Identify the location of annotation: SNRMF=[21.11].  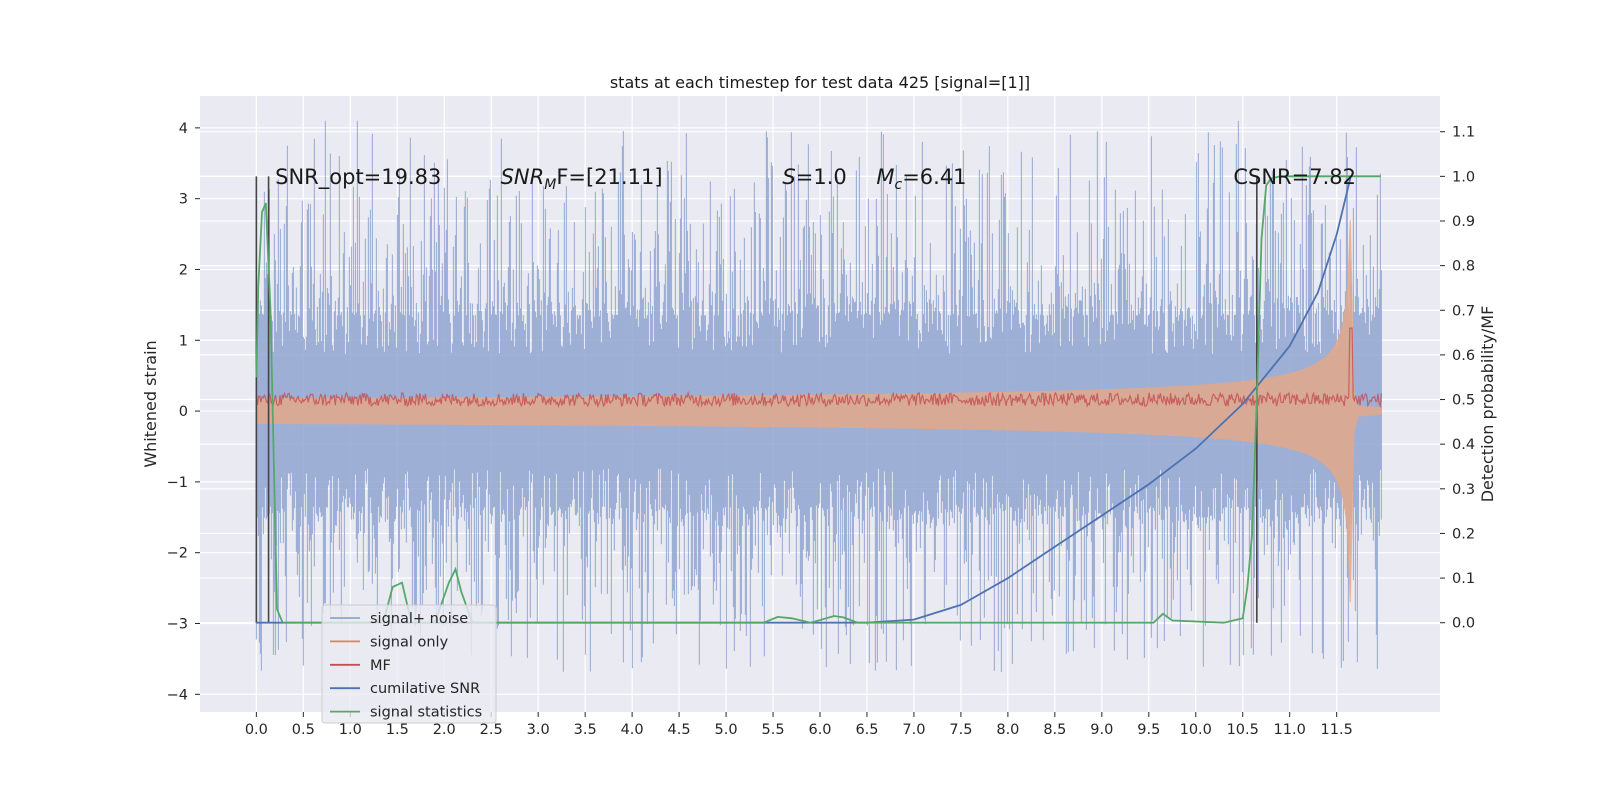
(582, 179).